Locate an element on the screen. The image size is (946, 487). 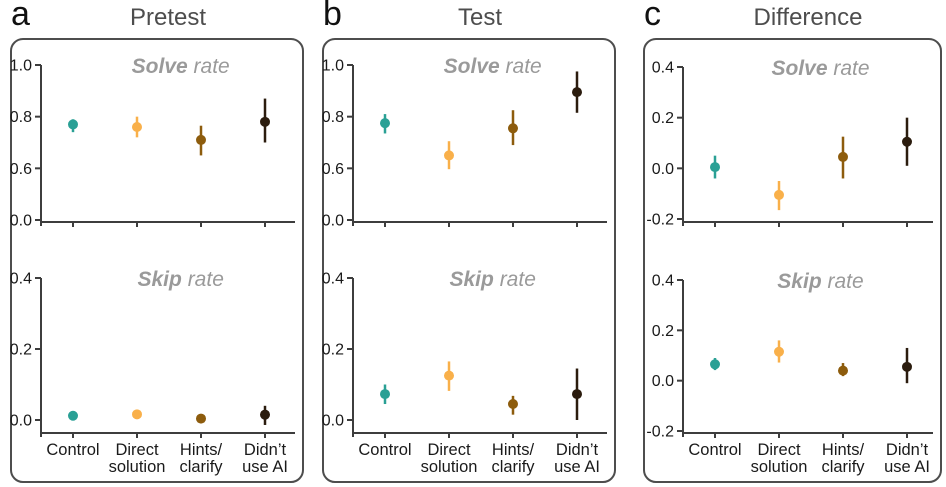
panel-title: Test is located at coordinates (479, 17).